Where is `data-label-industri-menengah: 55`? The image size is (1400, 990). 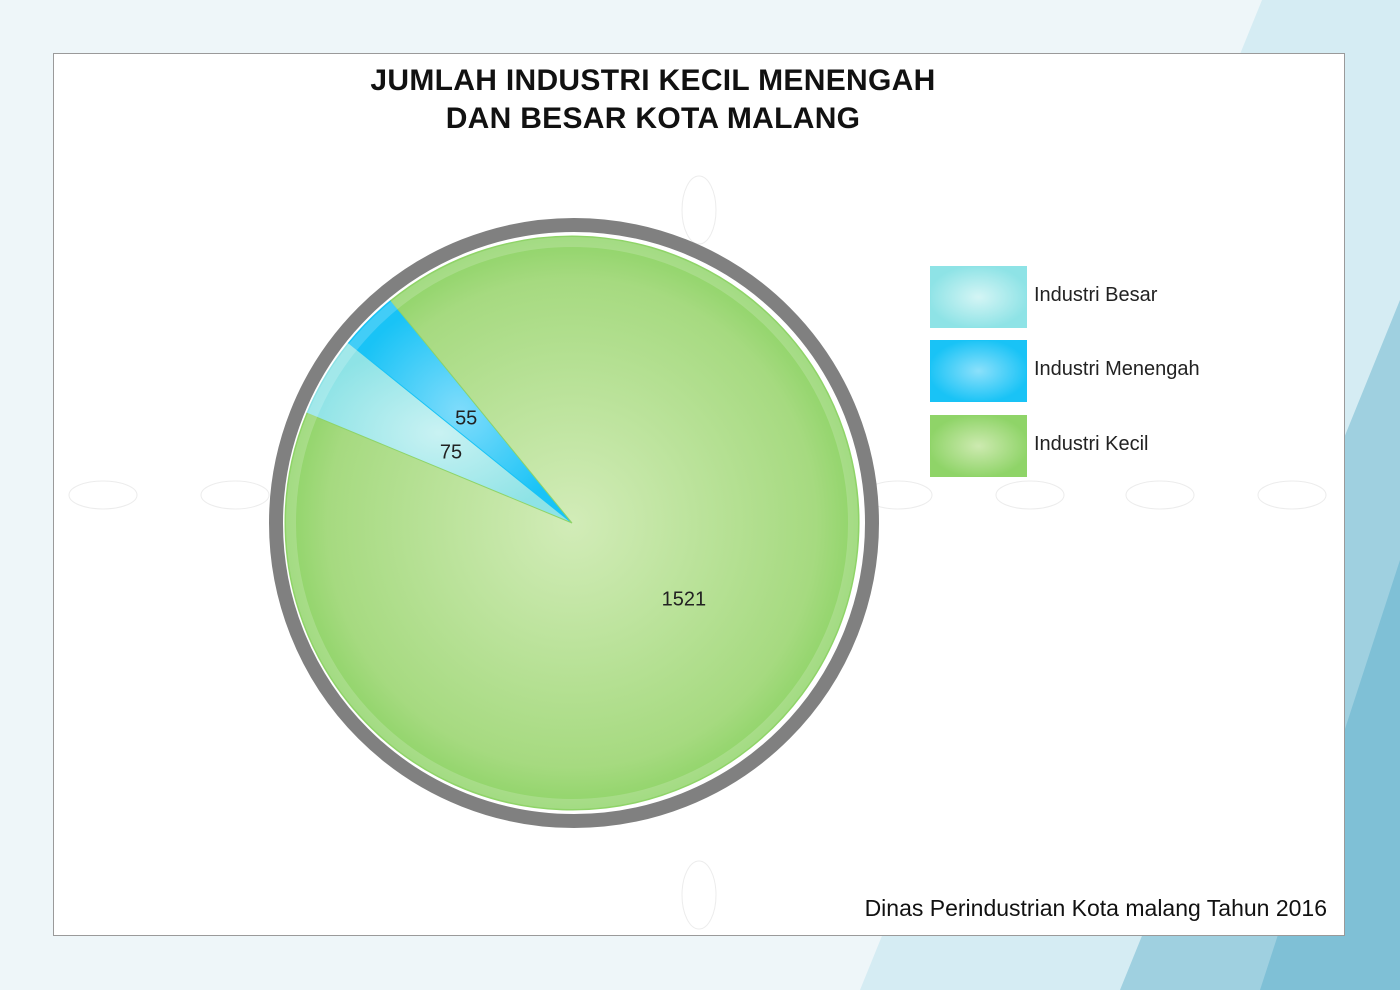 data-label-industri-menengah: 55 is located at coordinates (466, 419).